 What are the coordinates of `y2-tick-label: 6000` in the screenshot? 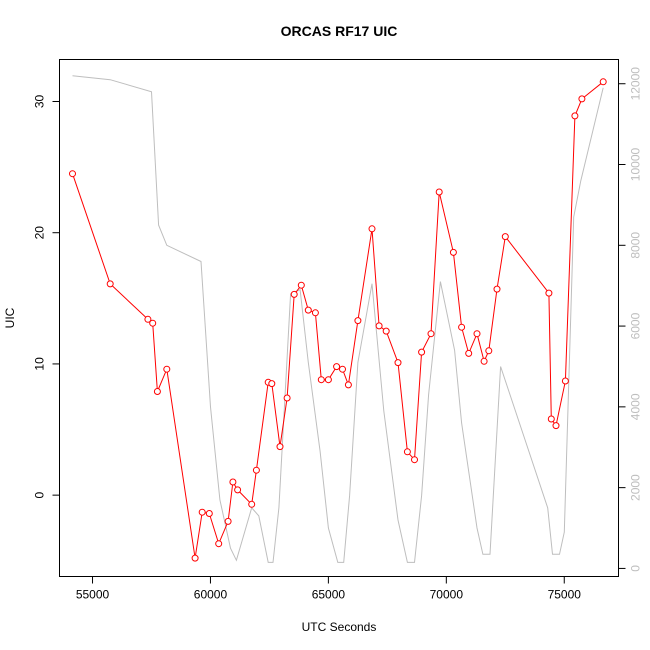 It's located at (636, 325).